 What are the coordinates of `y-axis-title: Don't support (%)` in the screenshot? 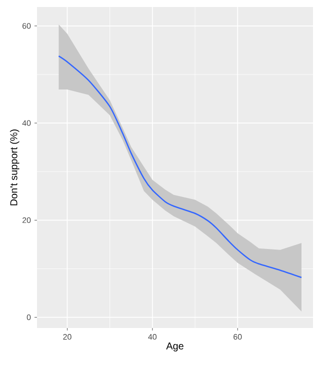 It's located at (15, 168).